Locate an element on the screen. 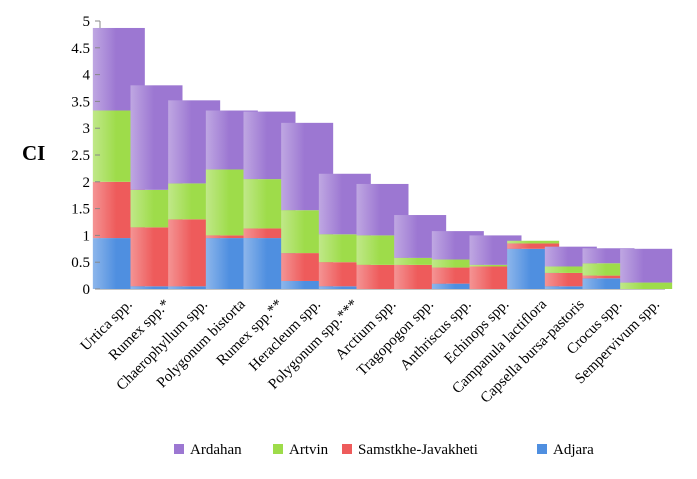 This screenshot has height=479, width=697. legend-label: Artvin is located at coordinates (309, 450).